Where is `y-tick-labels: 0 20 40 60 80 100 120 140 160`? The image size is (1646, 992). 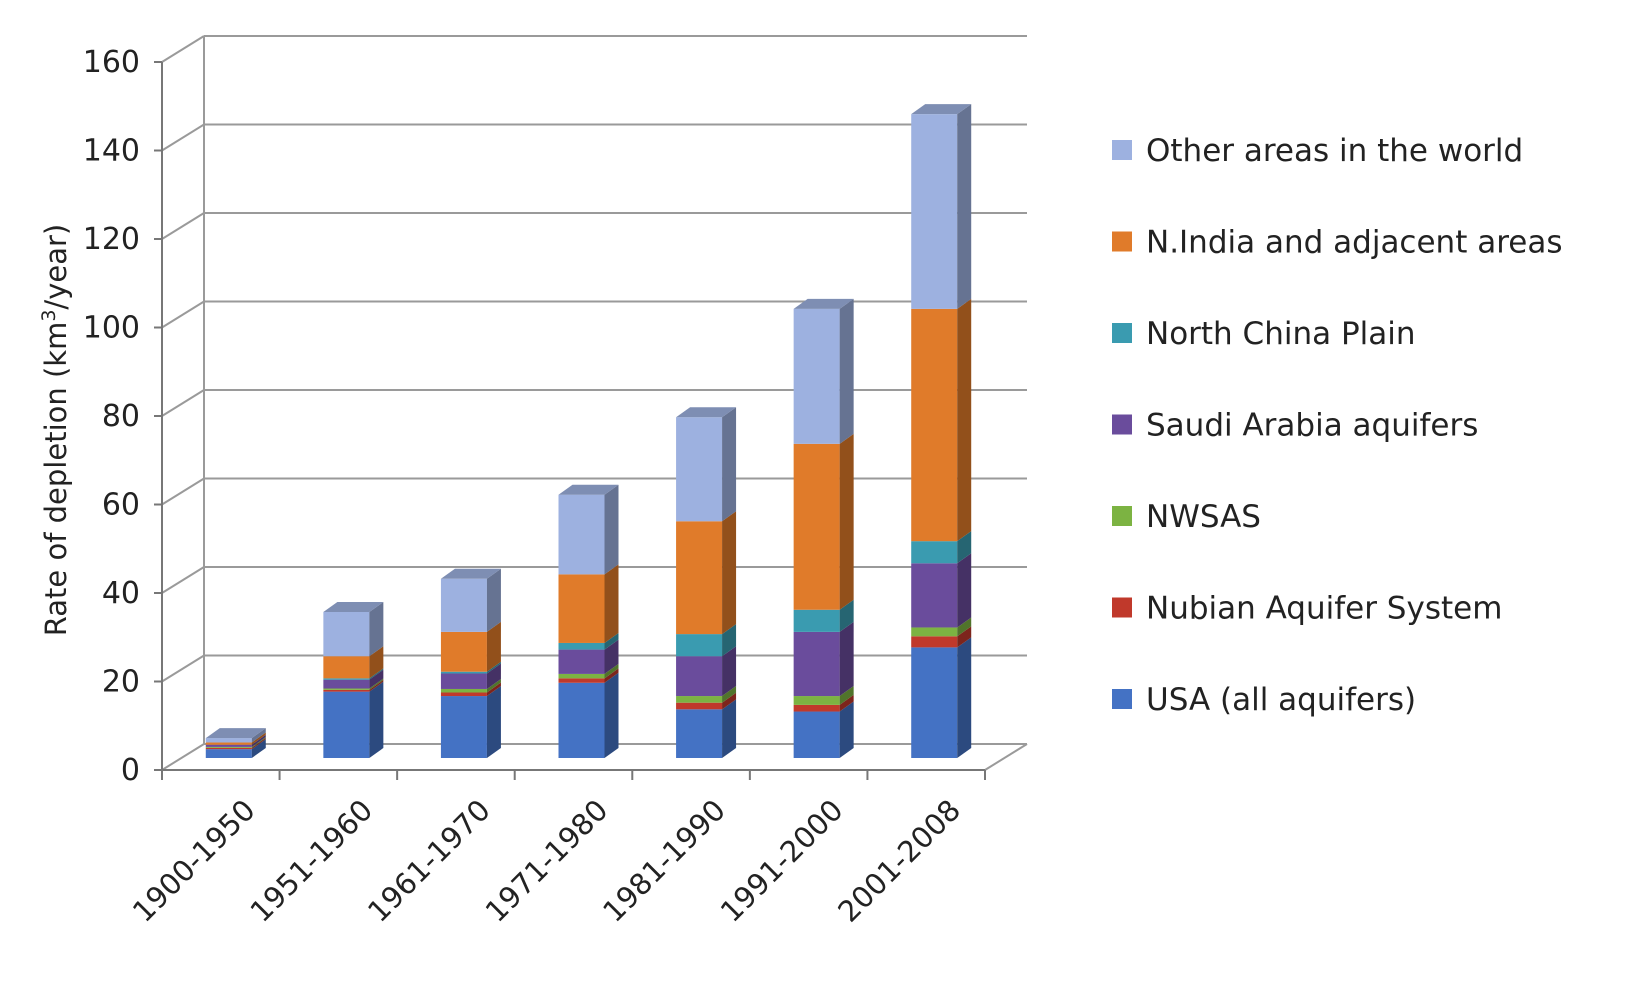
y-tick-labels: 0 20 40 60 80 100 120 140 160 is located at coordinates (111, 416).